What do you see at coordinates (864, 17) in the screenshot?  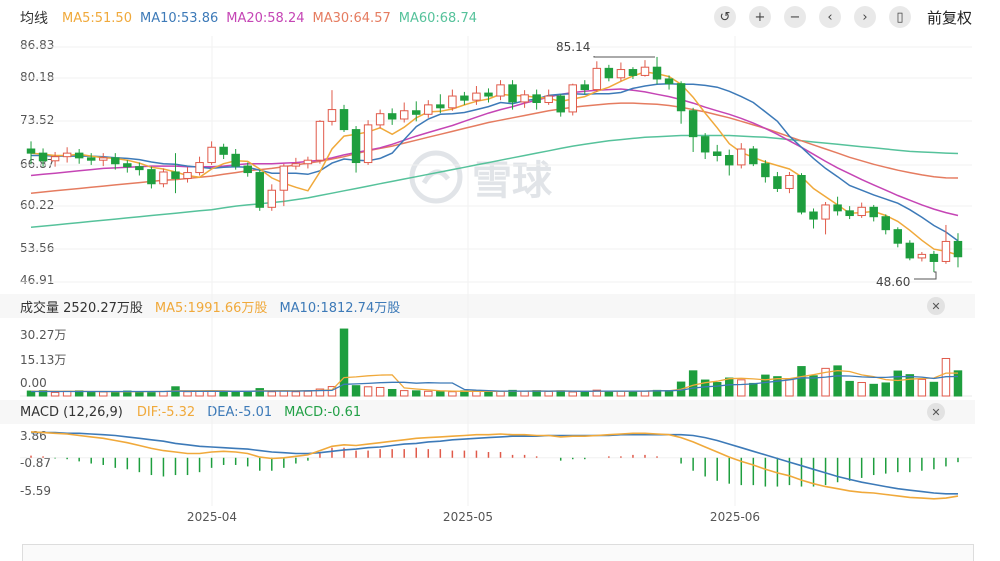 I see `chevron-right-icon: ›` at bounding box center [864, 17].